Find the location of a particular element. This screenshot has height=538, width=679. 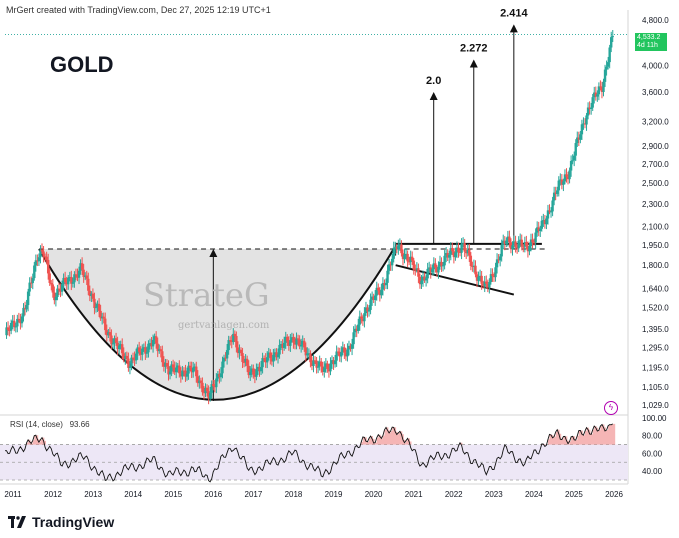

cup-curve is located at coordinates (216, 324).